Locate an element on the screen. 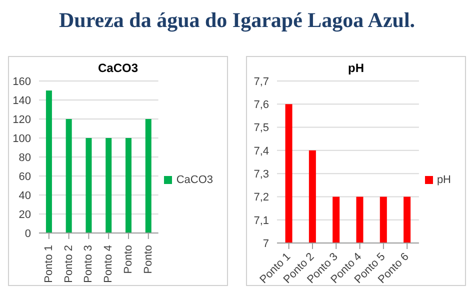 The image size is (474, 295). y-tick-label: 7,2 is located at coordinates (261, 198).